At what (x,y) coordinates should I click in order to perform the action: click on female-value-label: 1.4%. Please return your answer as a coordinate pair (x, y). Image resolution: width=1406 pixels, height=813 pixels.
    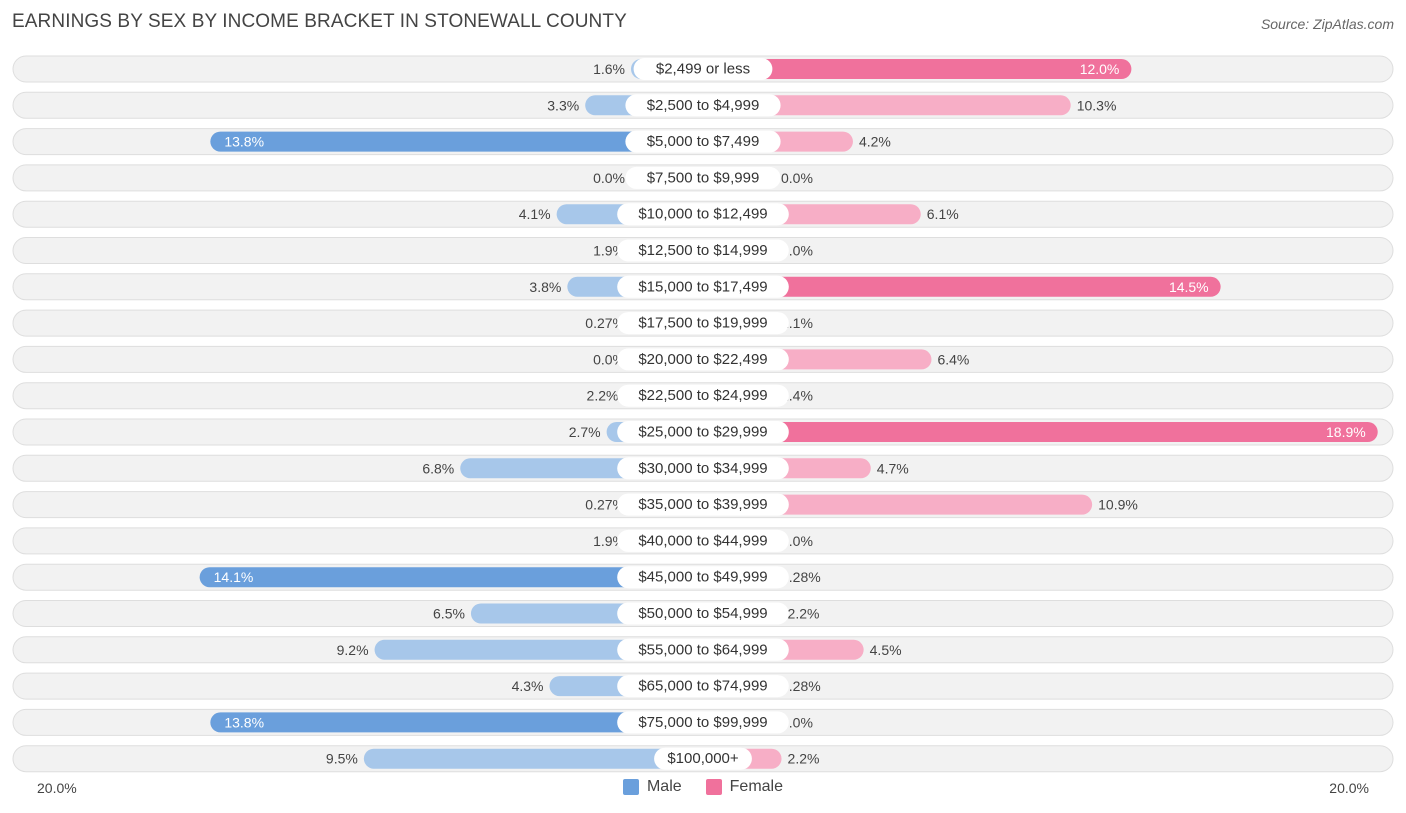
    Looking at the image, I should click on (797, 396).